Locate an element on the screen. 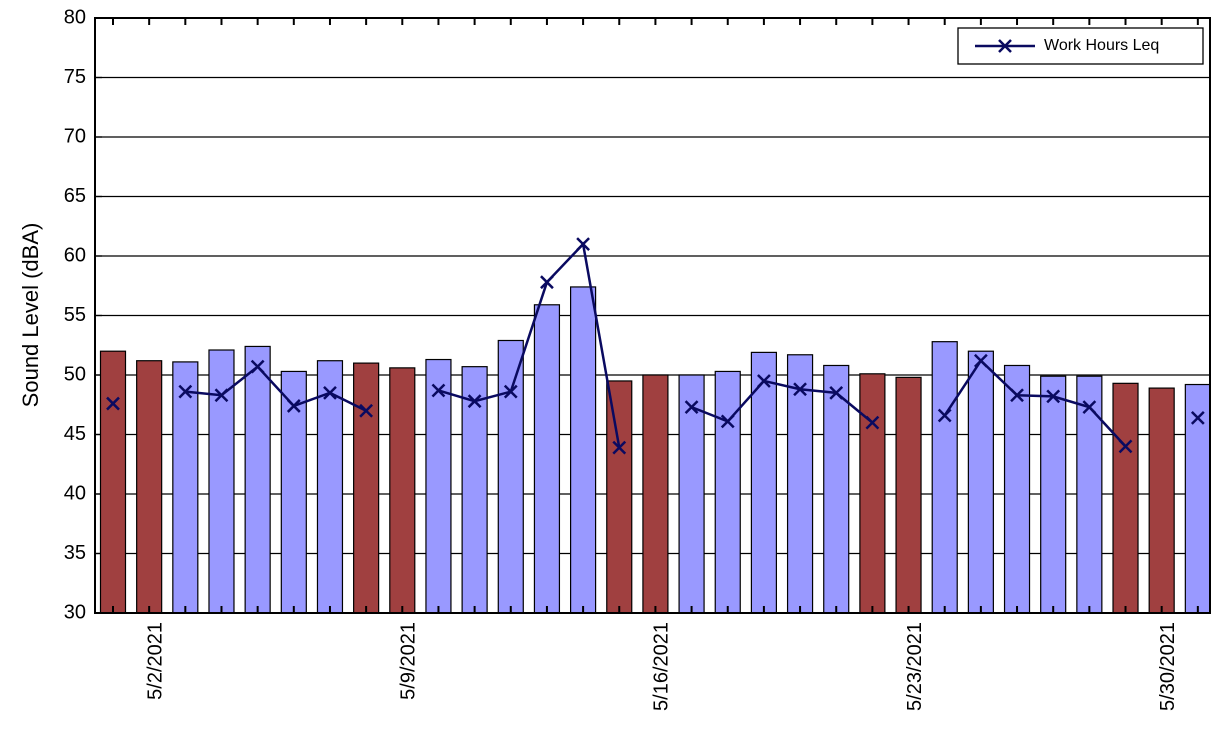 Image resolution: width=1213 pixels, height=755 pixels. y-tick-label: 65 is located at coordinates (75, 196).